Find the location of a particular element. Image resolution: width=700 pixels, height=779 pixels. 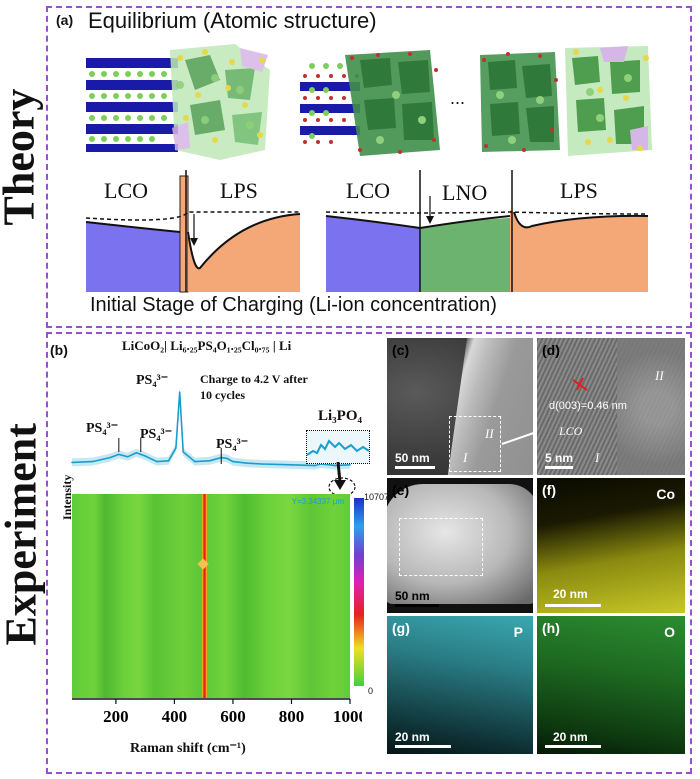

panel-d-region-1: I is located at coordinates (597, 457).